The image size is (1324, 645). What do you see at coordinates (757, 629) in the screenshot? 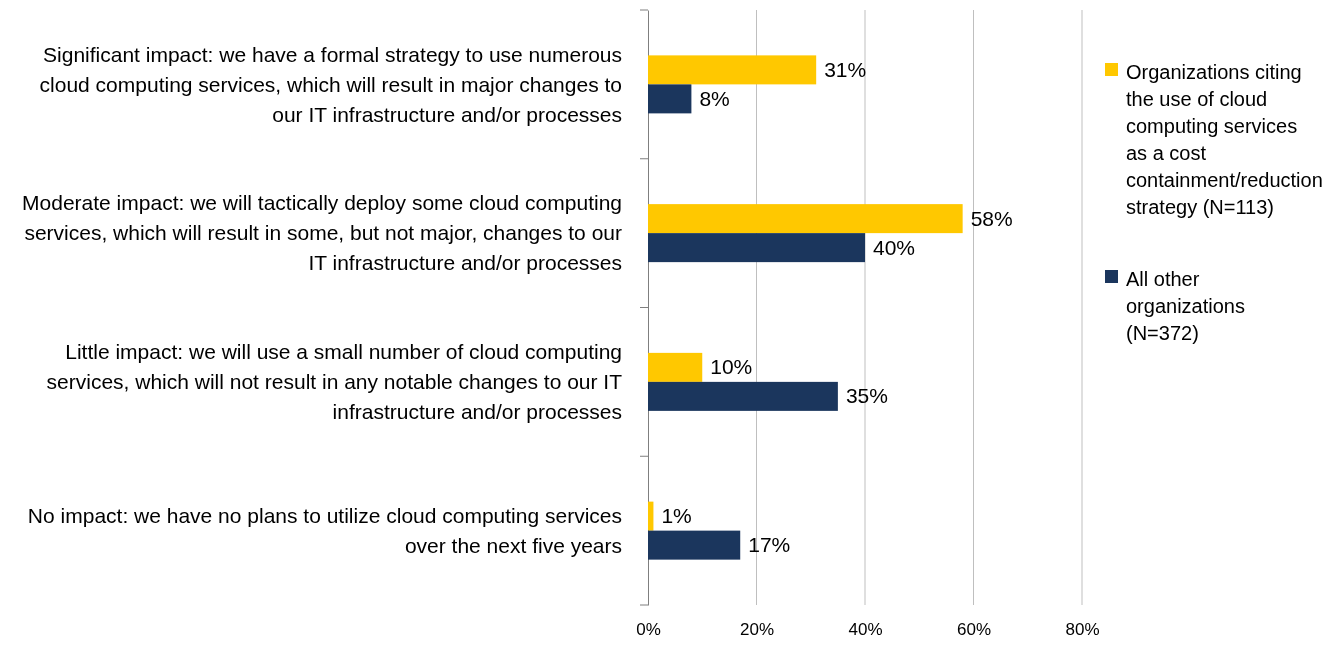
I see `x-tick-label: 20%` at bounding box center [757, 629].